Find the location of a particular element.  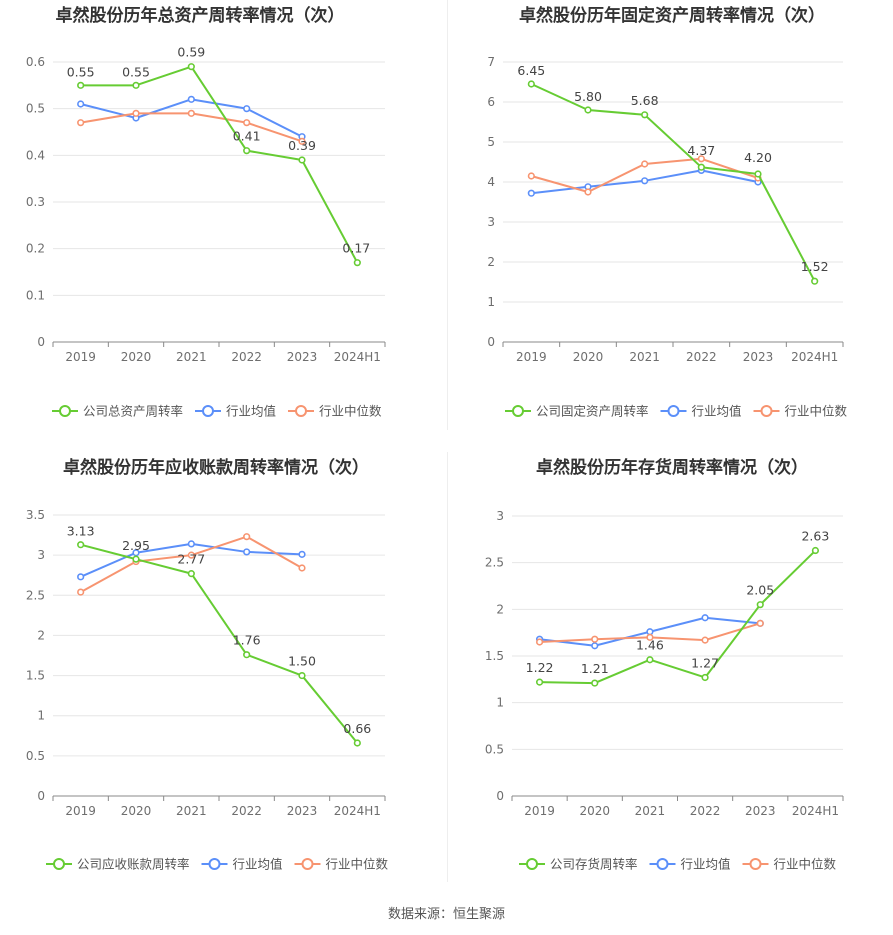

series-line-median is located at coordinates (191, 127).